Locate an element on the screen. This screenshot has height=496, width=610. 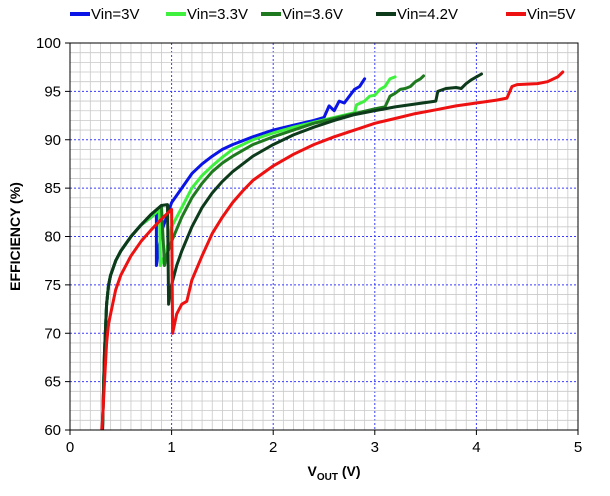
y-axis-title: EFFICIENCY (%) is located at coordinates (15, 236).